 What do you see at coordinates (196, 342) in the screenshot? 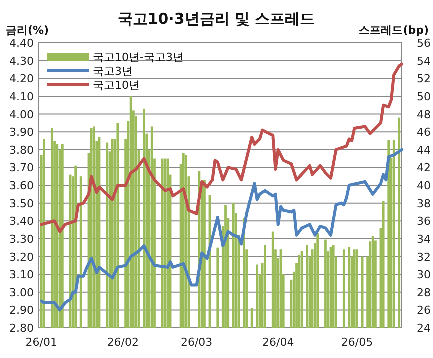
I see `x-tick-label: 26/03` at bounding box center [196, 342].